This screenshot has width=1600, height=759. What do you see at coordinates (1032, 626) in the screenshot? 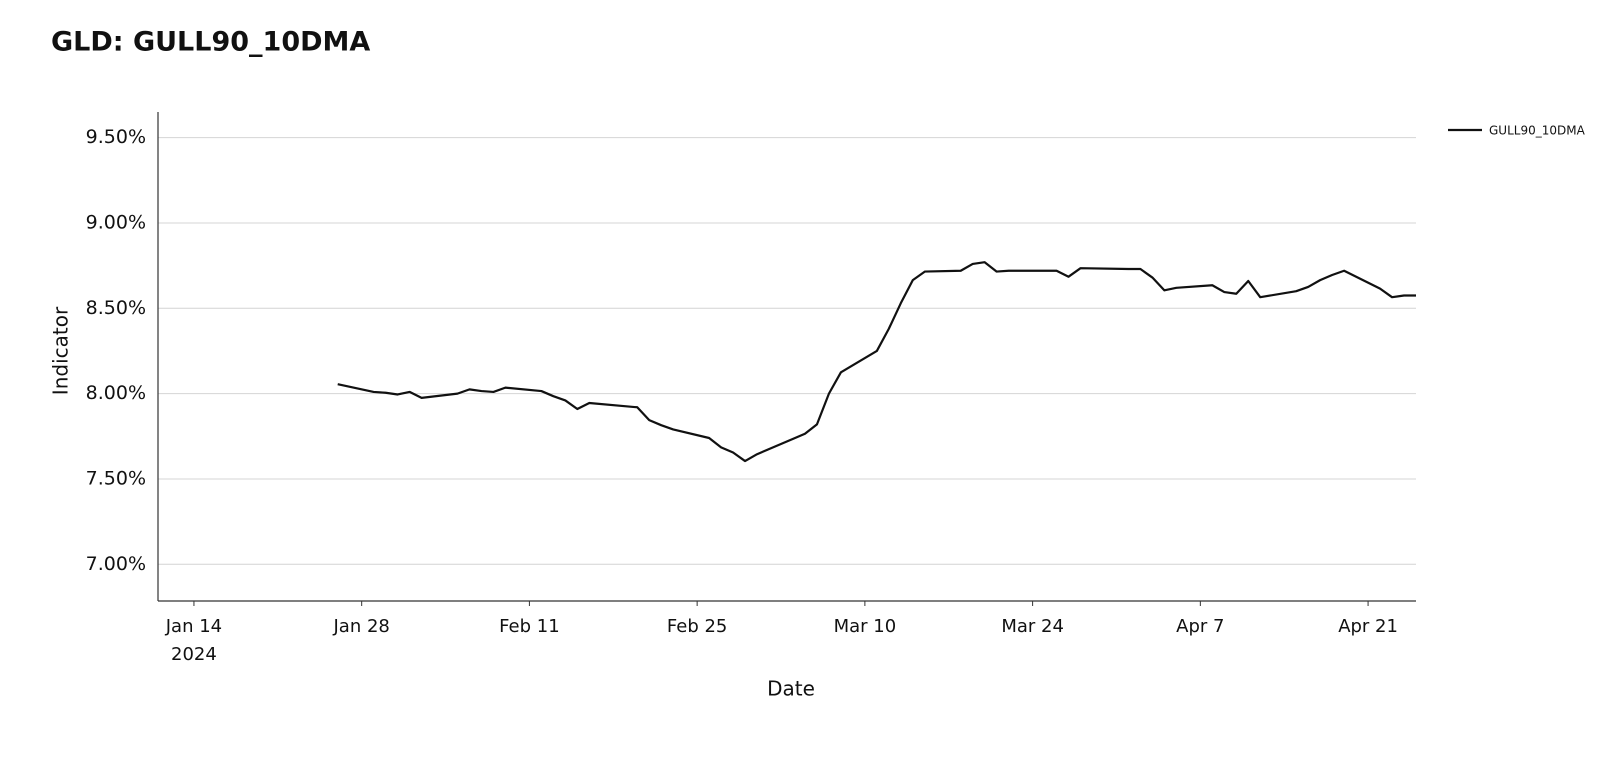
I see `x-tick-label: Mar 24` at bounding box center [1032, 626].